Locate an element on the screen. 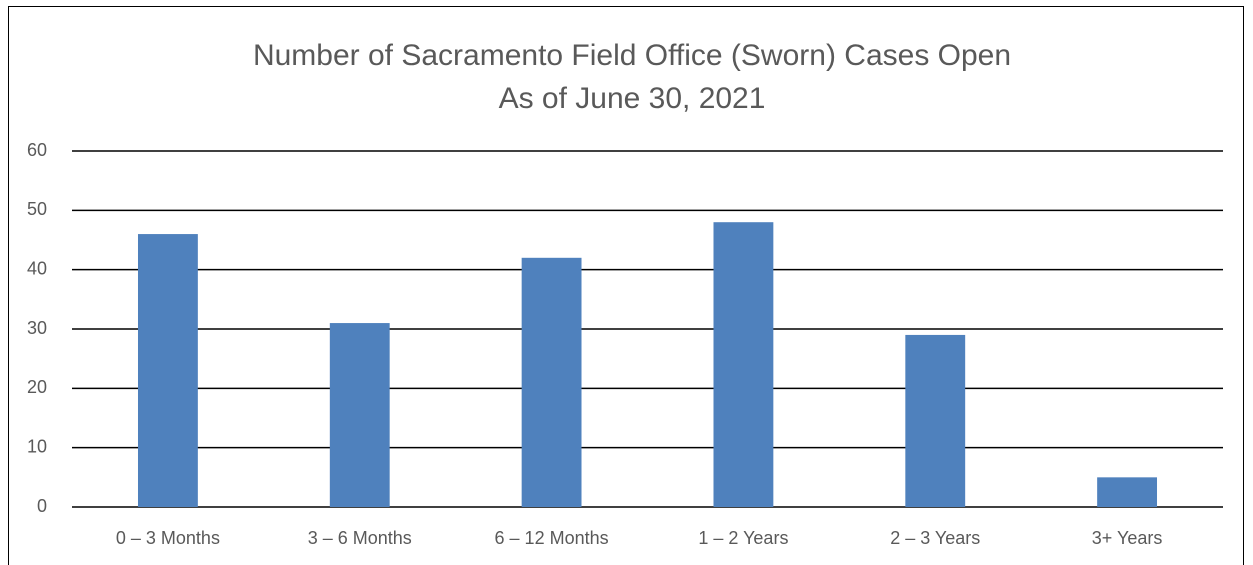 This screenshot has height=565, width=1253. y-tick-label: 60 is located at coordinates (37, 150).